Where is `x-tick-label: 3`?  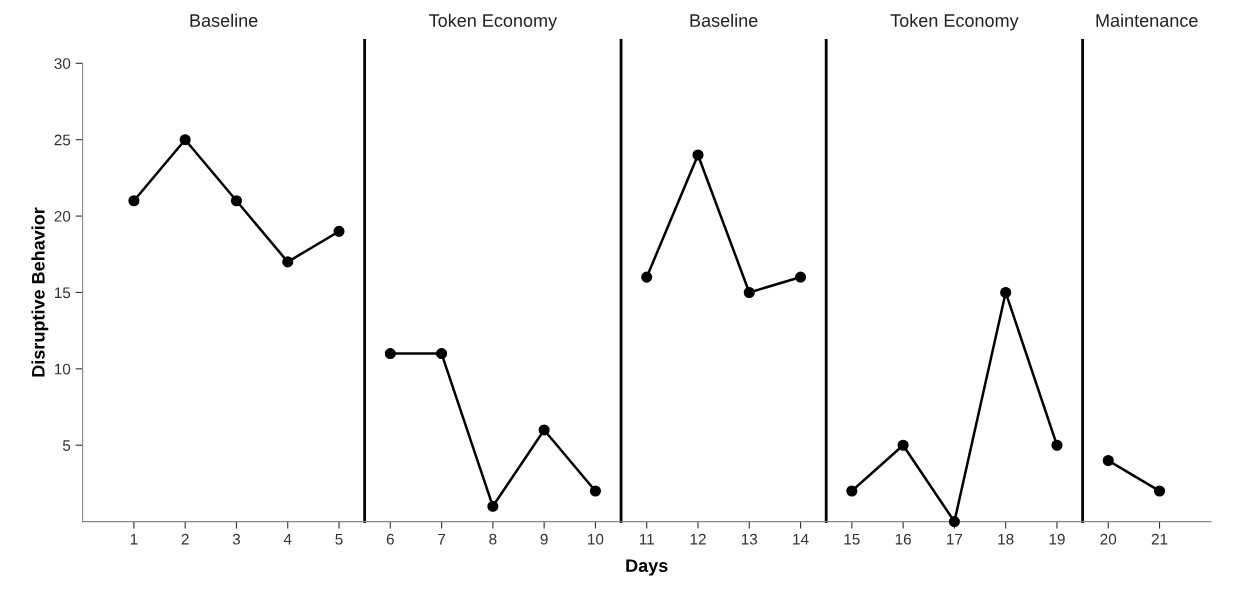 x-tick-label: 3 is located at coordinates (236, 539).